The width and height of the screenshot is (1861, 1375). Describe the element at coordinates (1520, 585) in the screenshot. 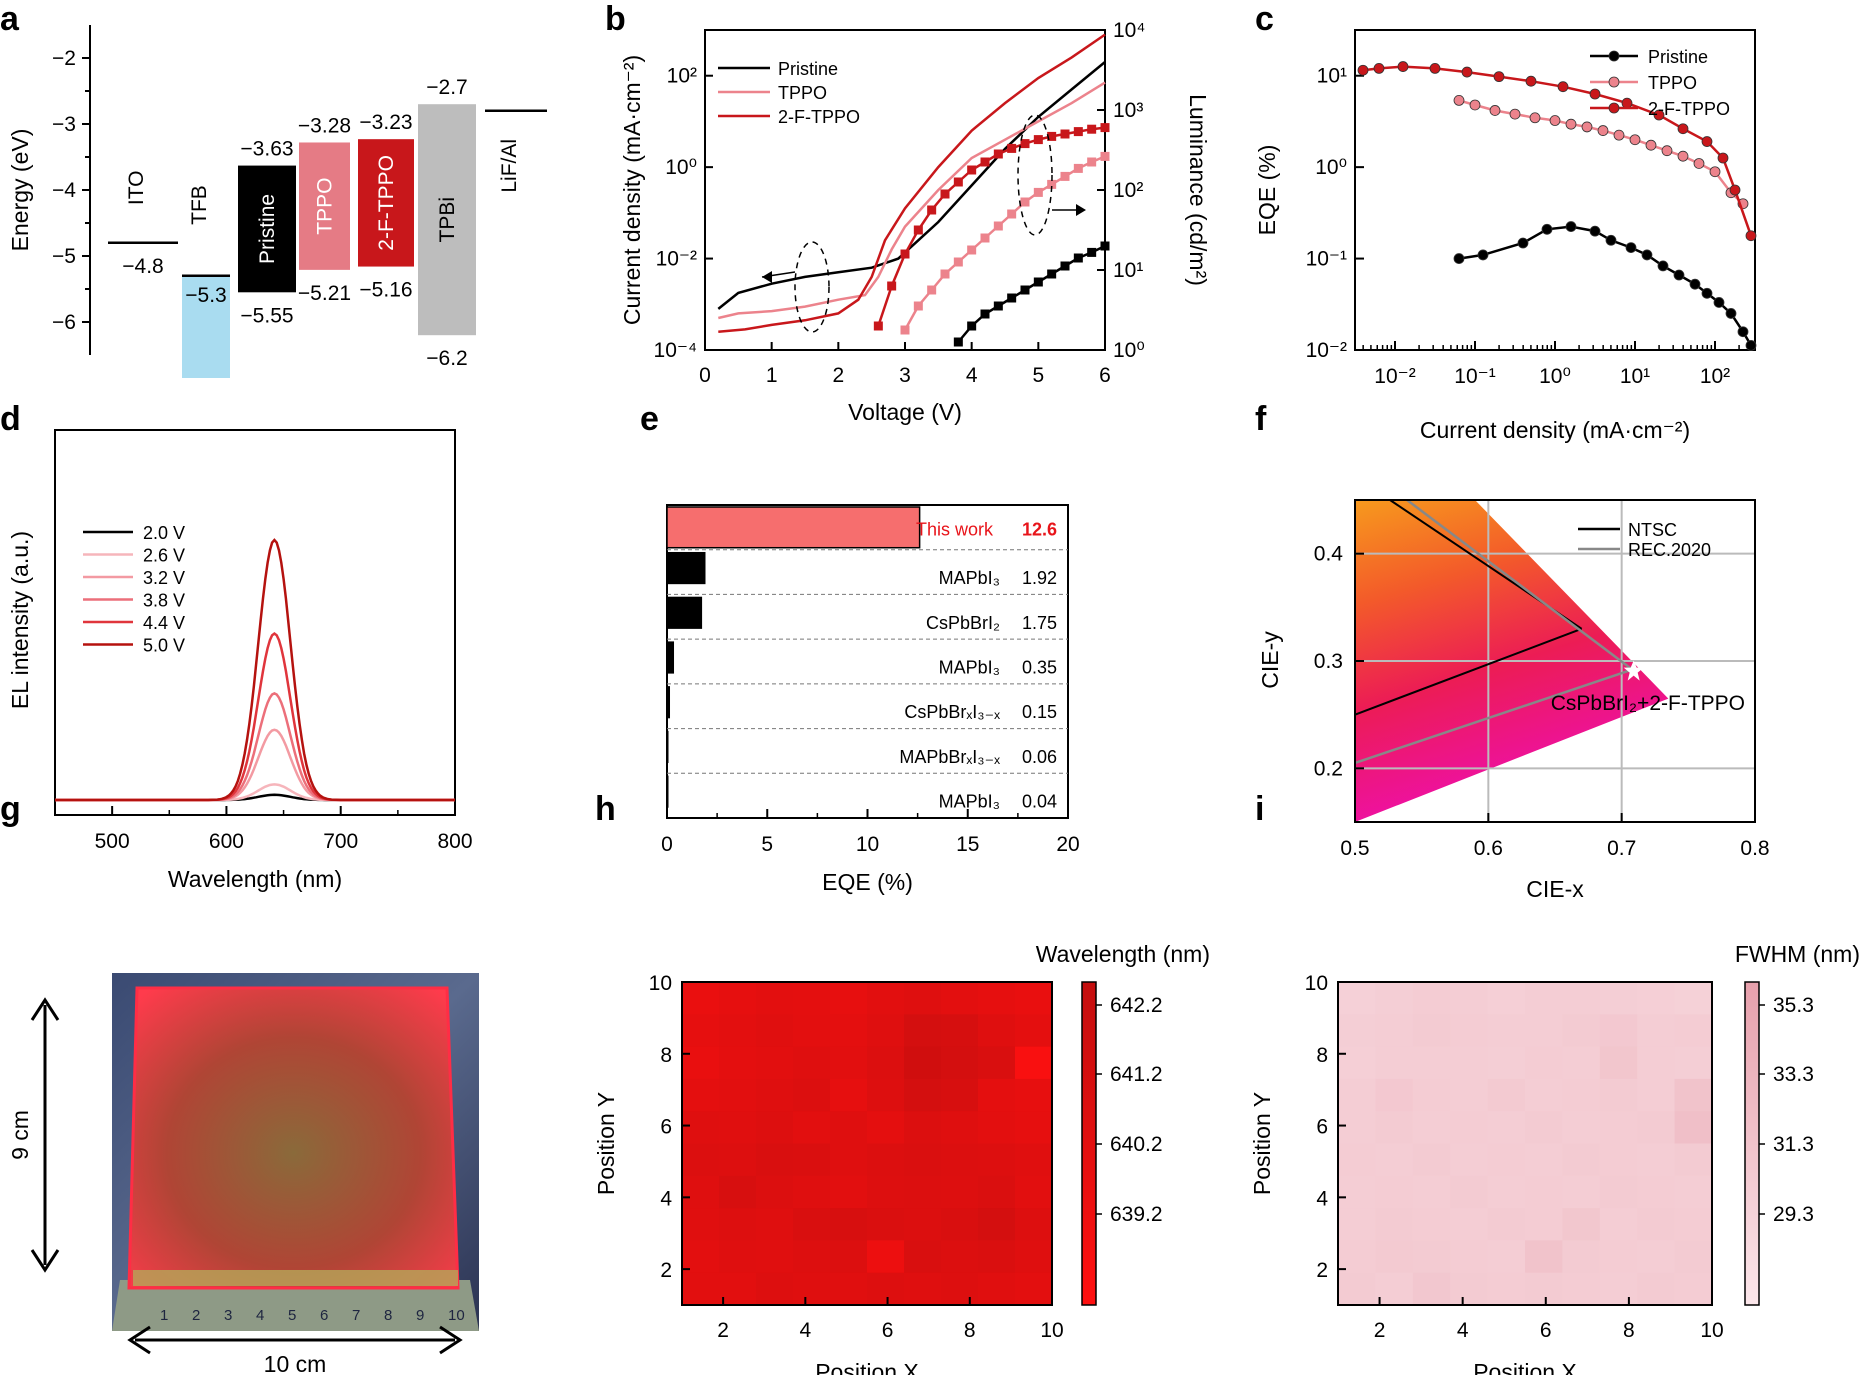

I see `rec2020-line` at that location.